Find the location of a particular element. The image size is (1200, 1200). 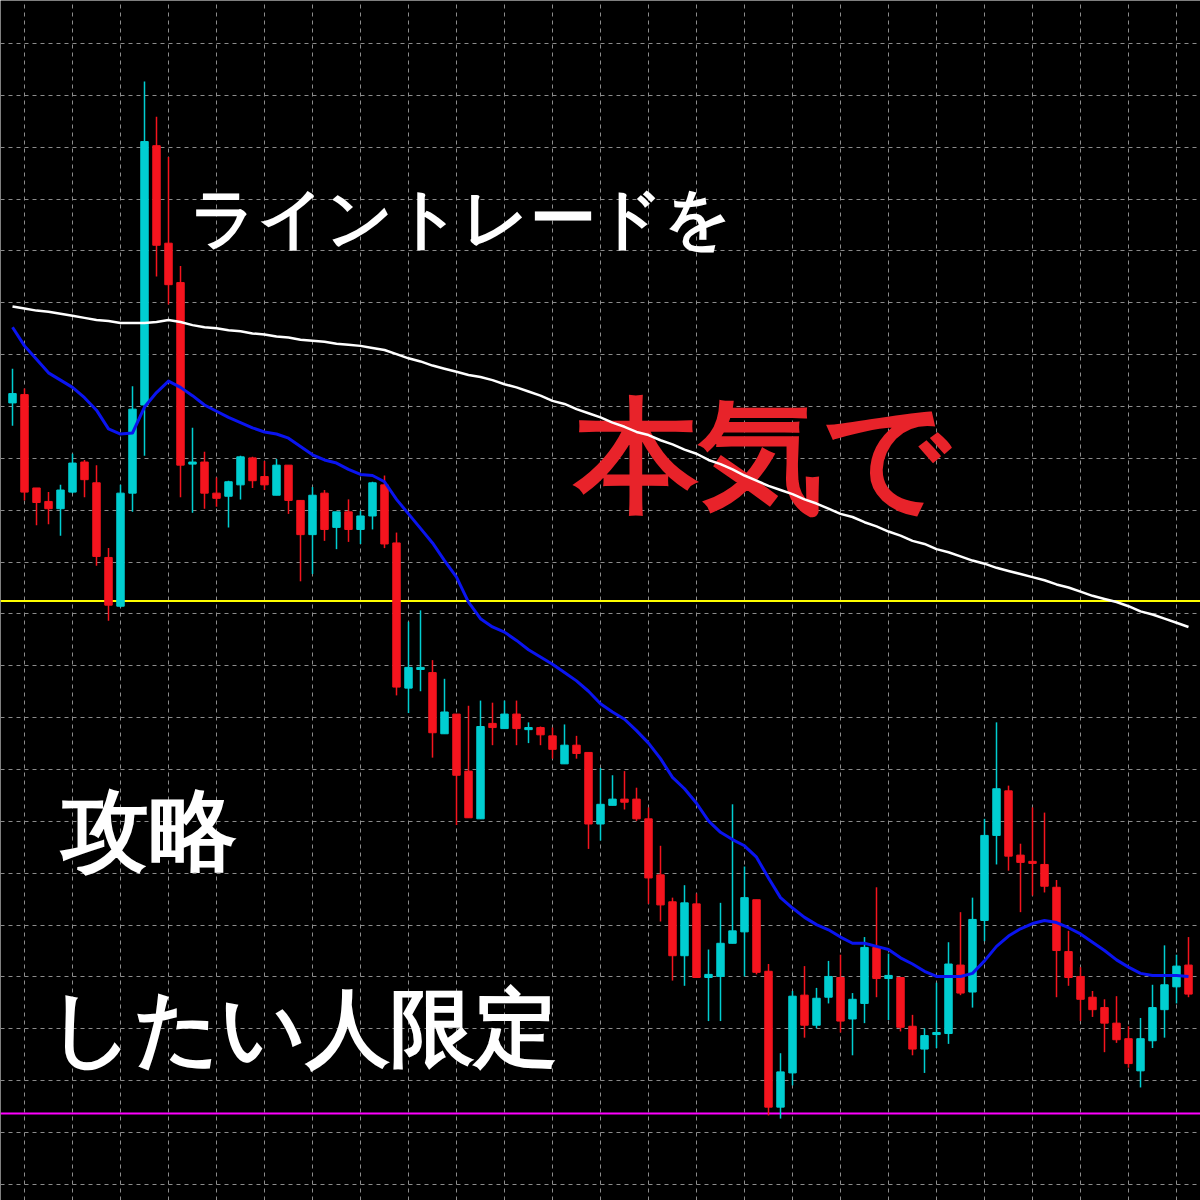

annotation: したい人限定 is located at coordinates (302, 1027).